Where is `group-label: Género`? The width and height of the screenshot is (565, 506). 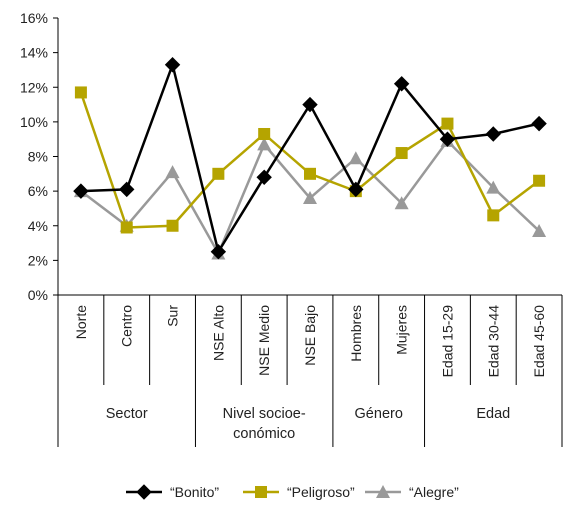 group-label: Género is located at coordinates (379, 414).